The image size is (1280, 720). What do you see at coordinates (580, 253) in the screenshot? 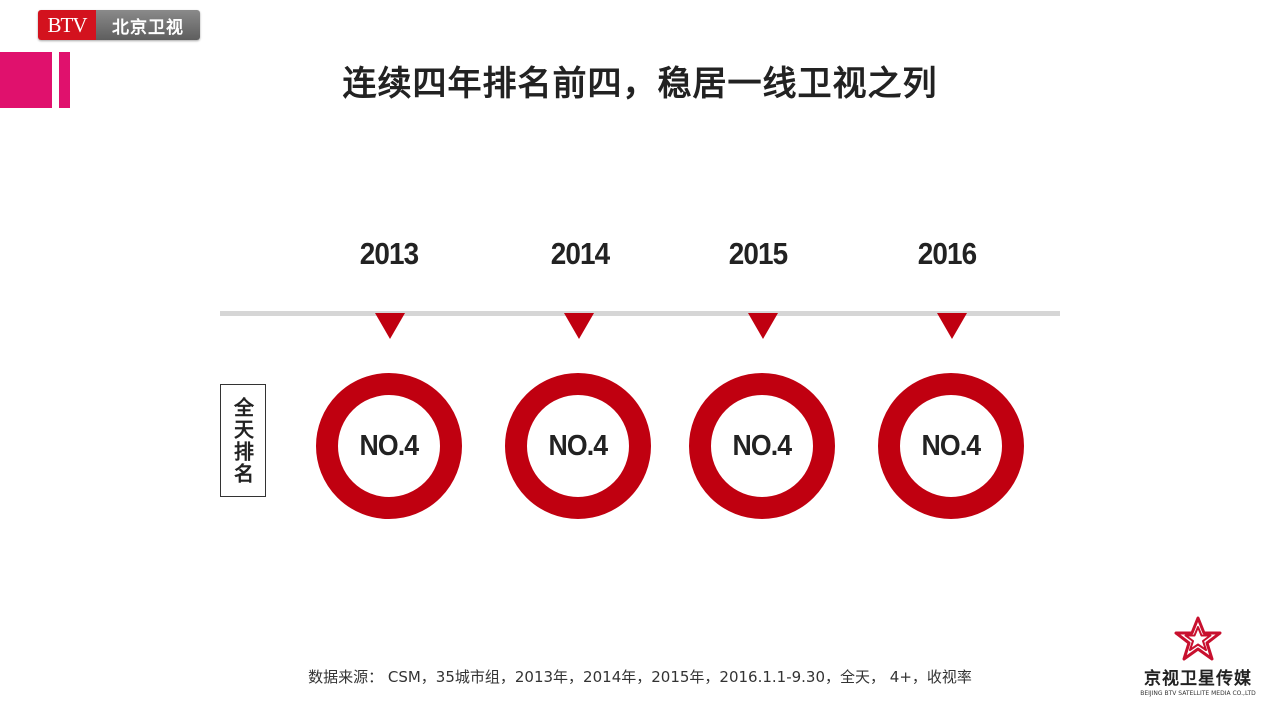
I see `timeline-year: 2014` at bounding box center [580, 253].